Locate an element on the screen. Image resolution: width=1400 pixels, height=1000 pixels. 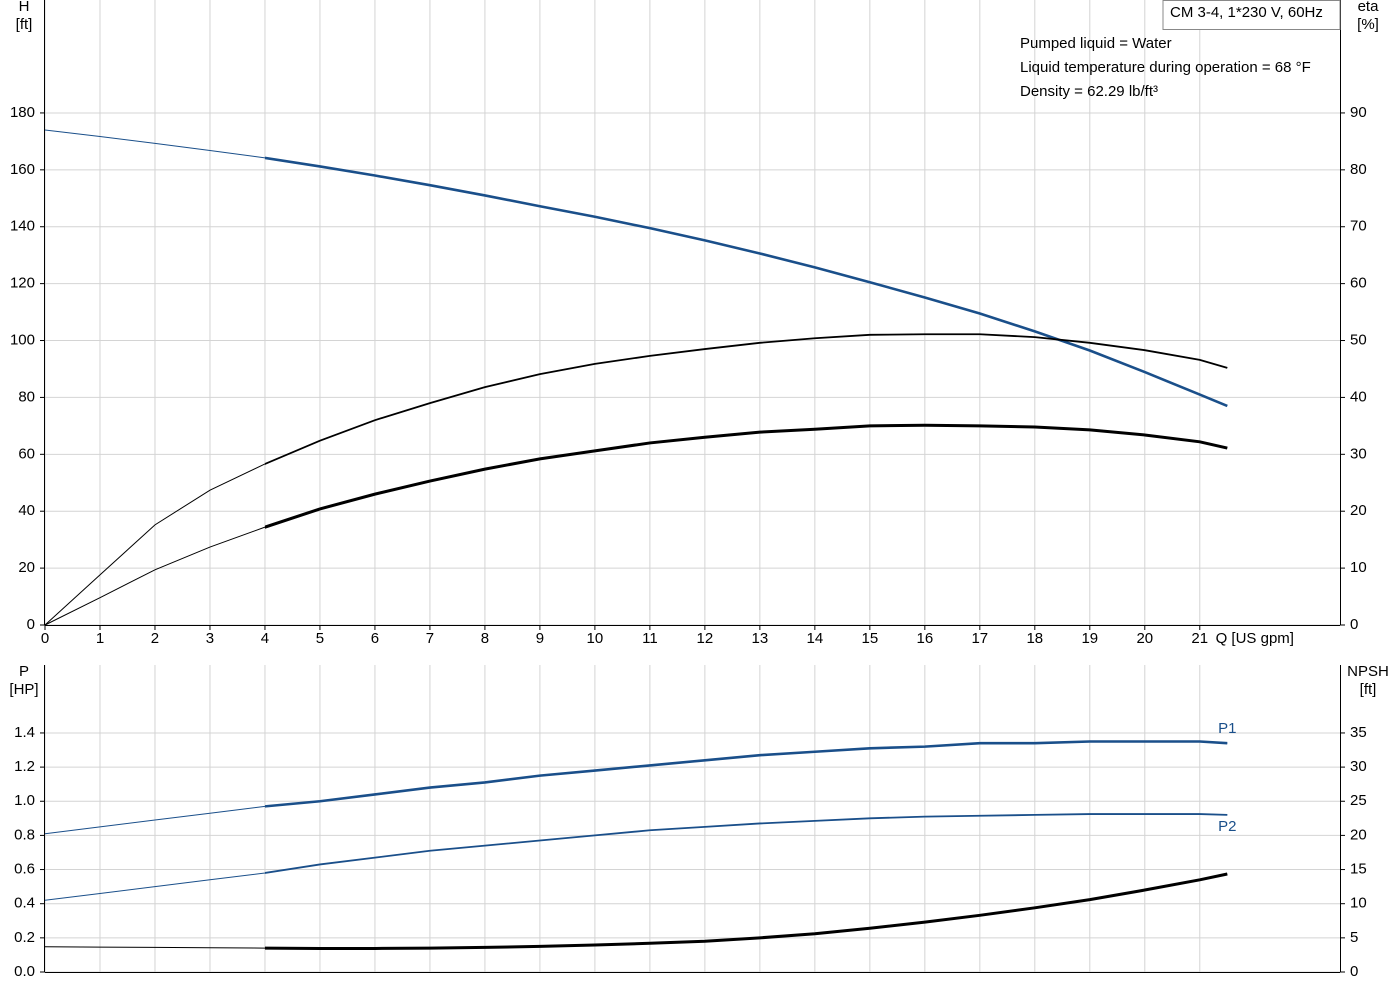
y-tick-label: 1.0 is located at coordinates (24, 800).